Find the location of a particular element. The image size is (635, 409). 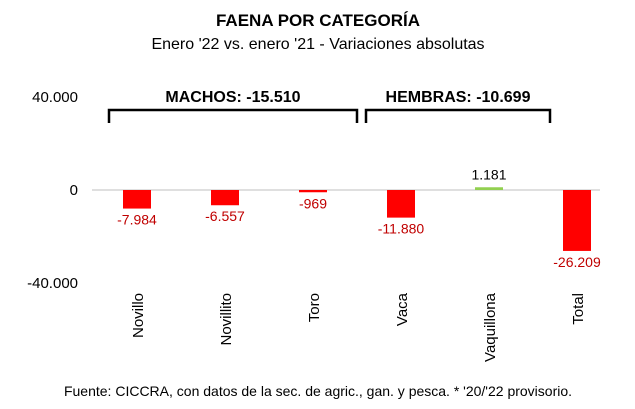

y-tick-label: -40.000 is located at coordinates (52, 283).